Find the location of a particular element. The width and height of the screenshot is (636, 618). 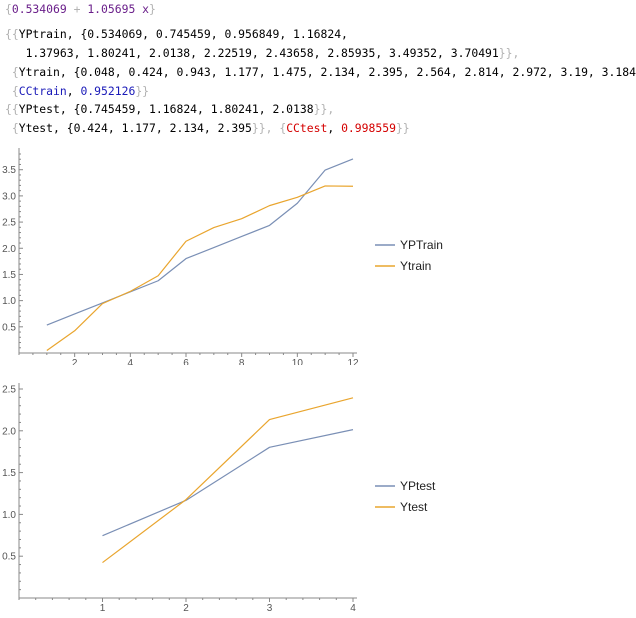

chart-legend: YPTrain Ytrain is located at coordinates (409, 255).